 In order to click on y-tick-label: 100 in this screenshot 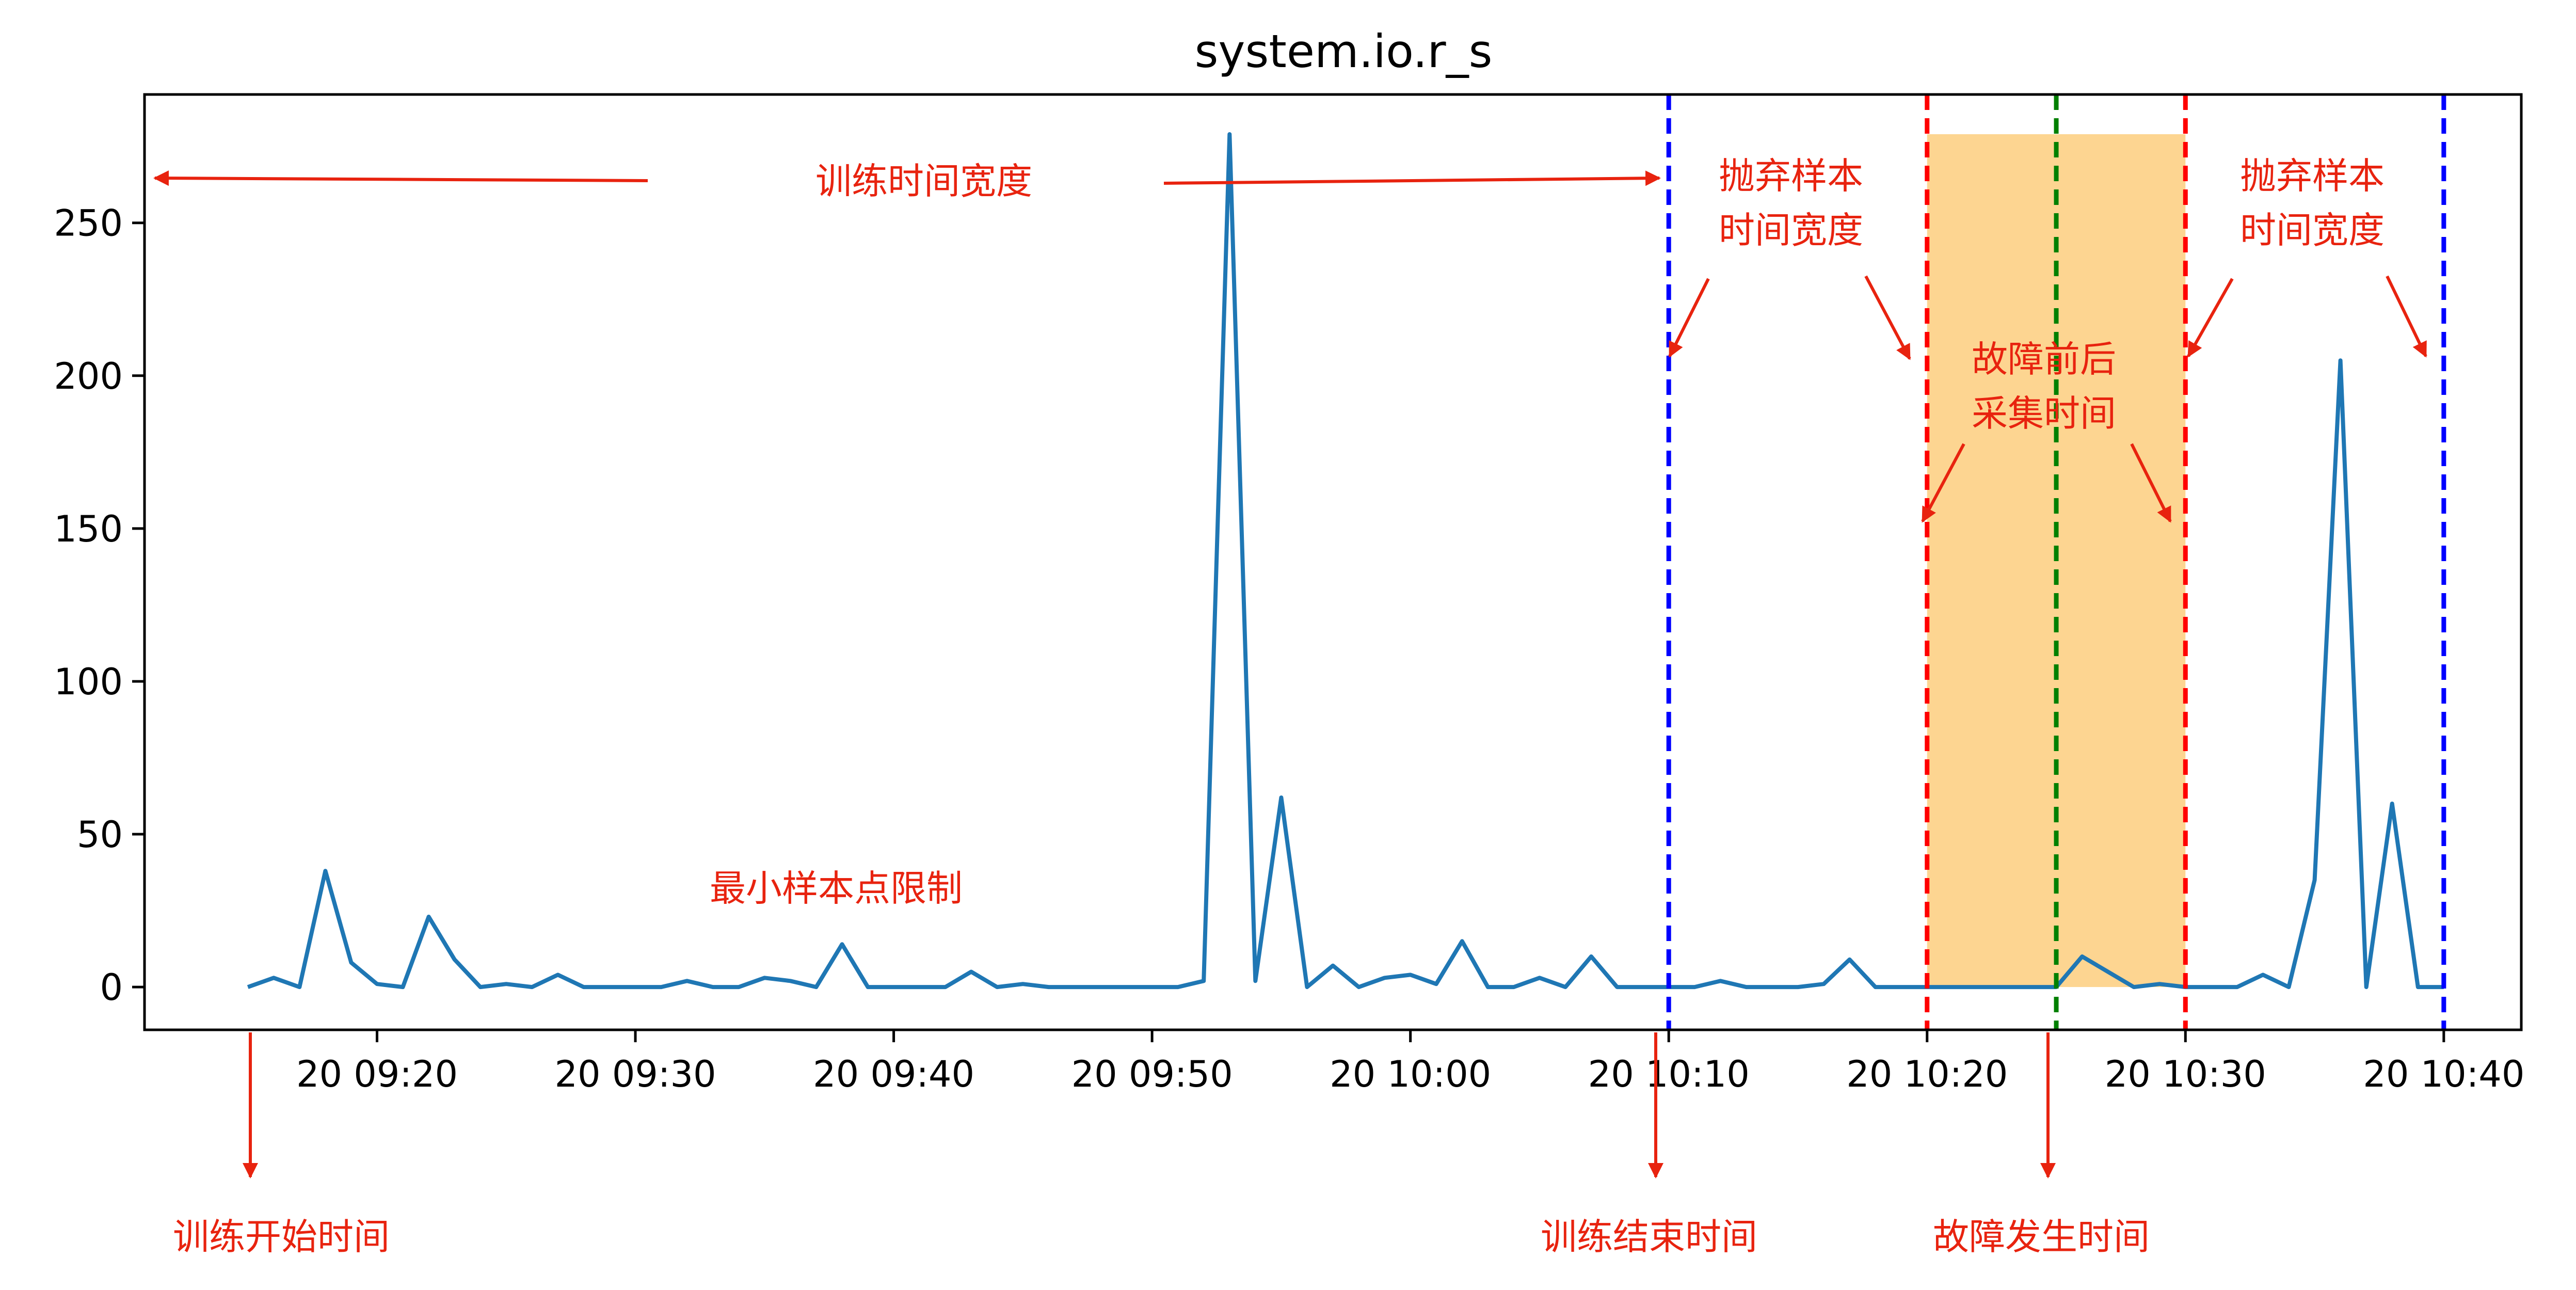, I will do `click(88, 682)`.